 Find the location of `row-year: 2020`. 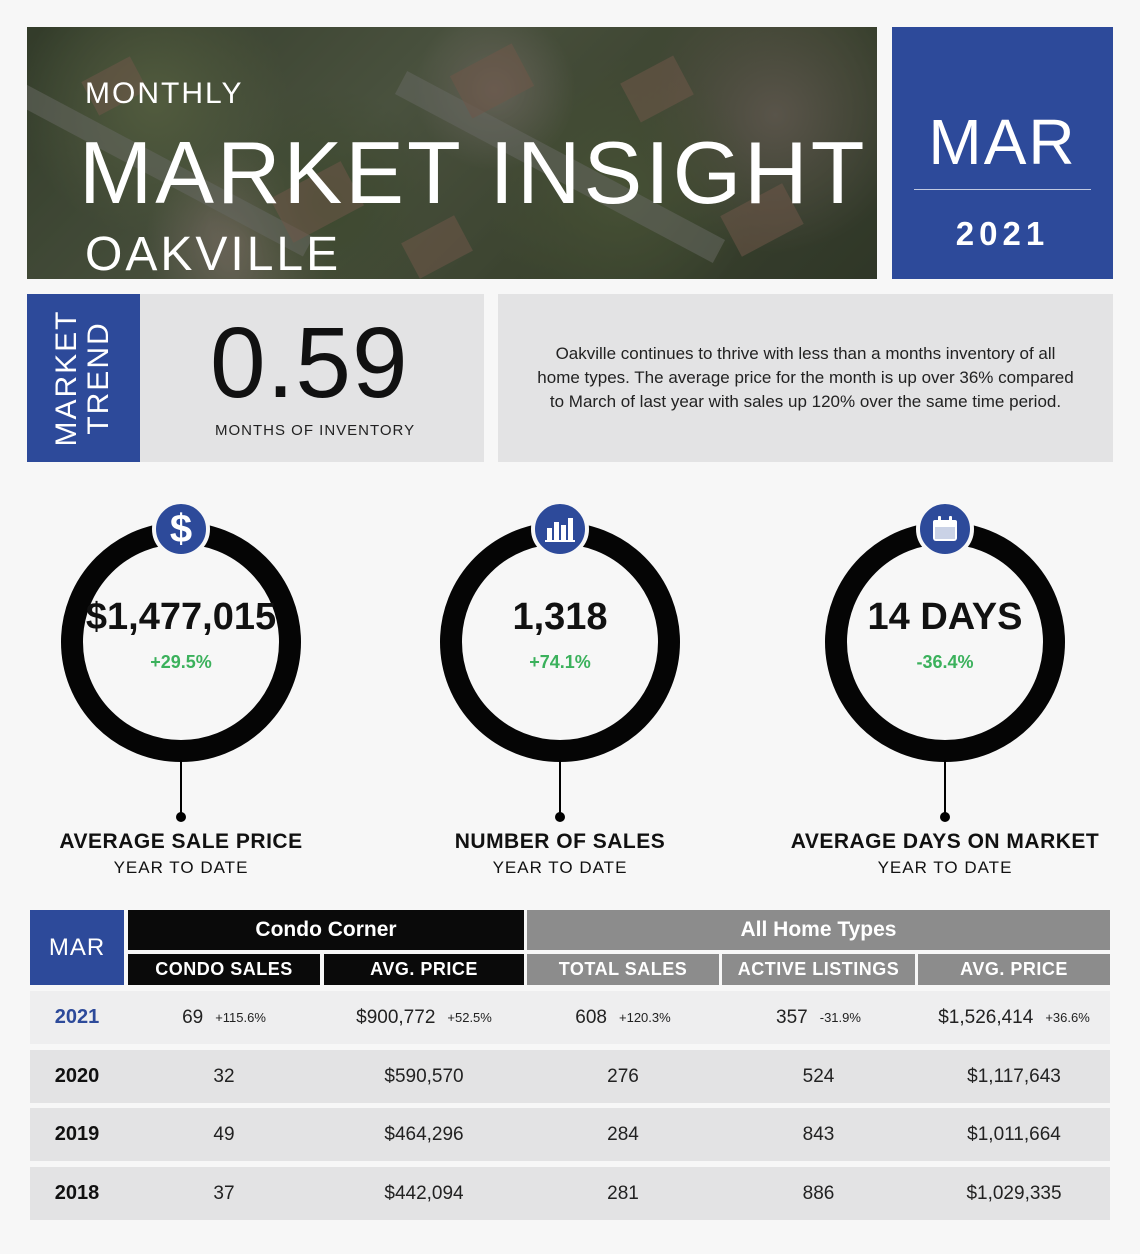

row-year: 2020 is located at coordinates (77, 1076).